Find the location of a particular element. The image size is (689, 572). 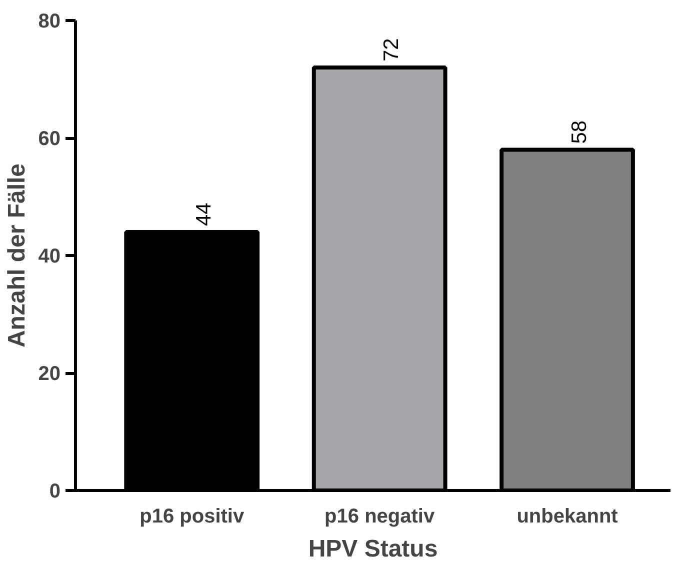

data-label: 44 is located at coordinates (204, 214).